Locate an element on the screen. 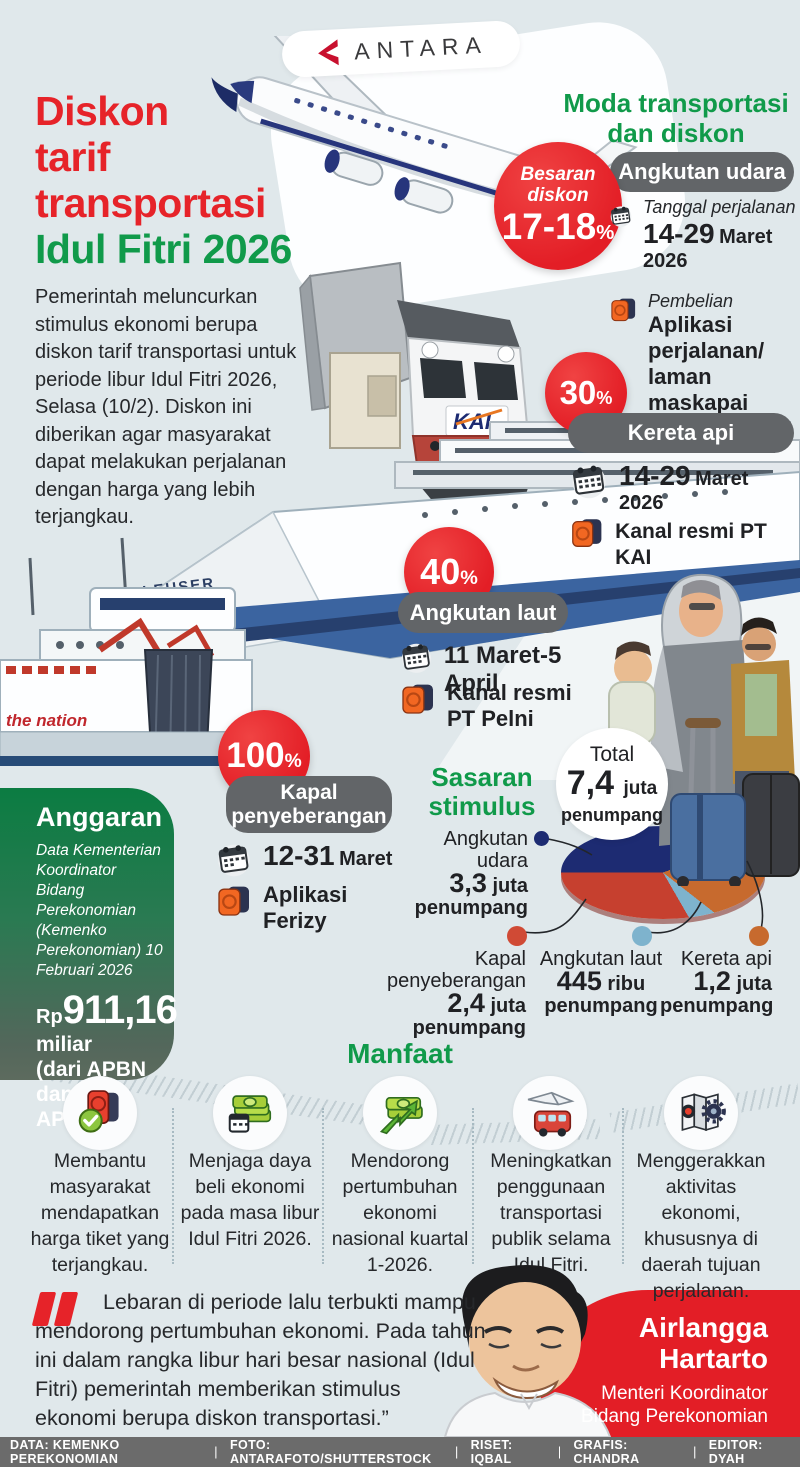 The height and width of the screenshot is (1467, 800). kereta-date-row: 14-29 Maret 2026 is located at coordinates (683, 486).